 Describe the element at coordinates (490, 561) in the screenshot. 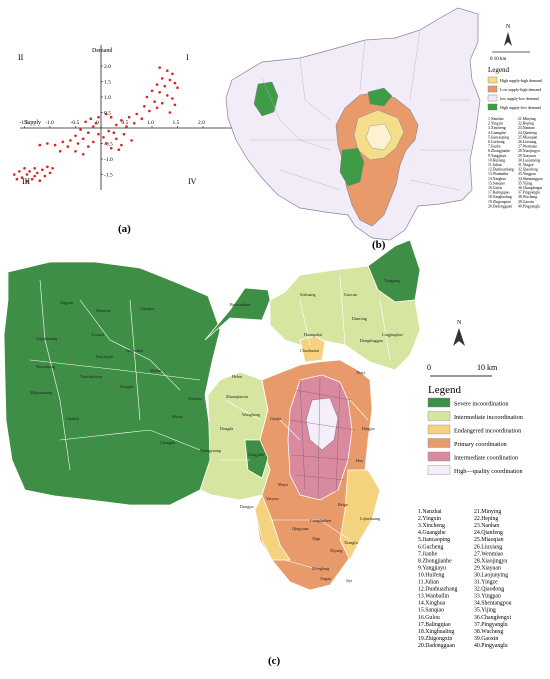

I see `index-entry: 28.Xiaojingyu` at that location.